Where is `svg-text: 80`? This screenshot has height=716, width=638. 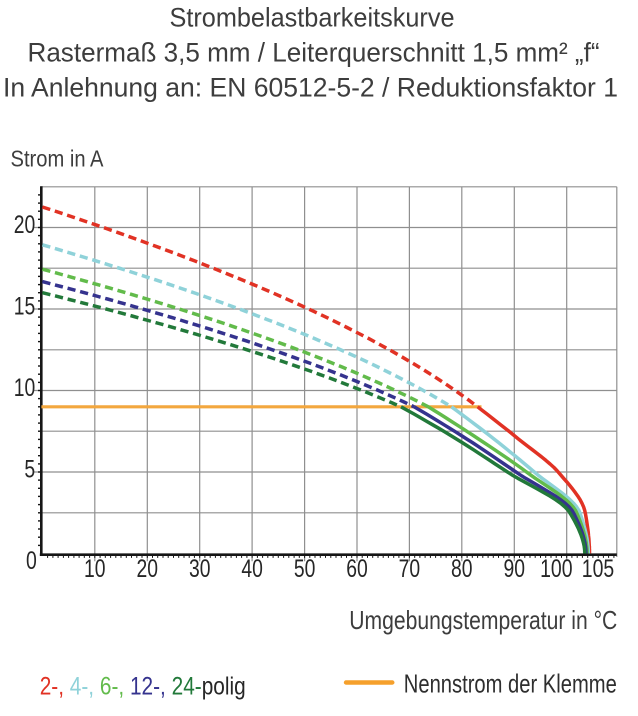 svg-text: 80 is located at coordinates (462, 569).